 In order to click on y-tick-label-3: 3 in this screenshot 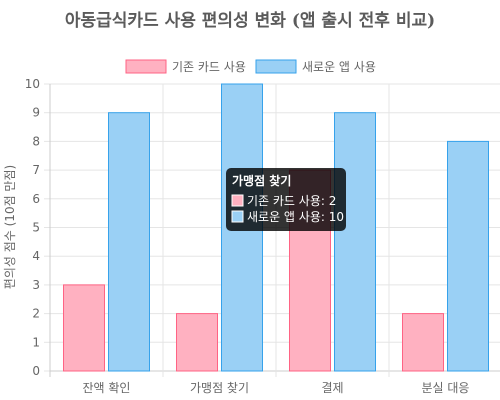, I will do `click(36, 285)`.